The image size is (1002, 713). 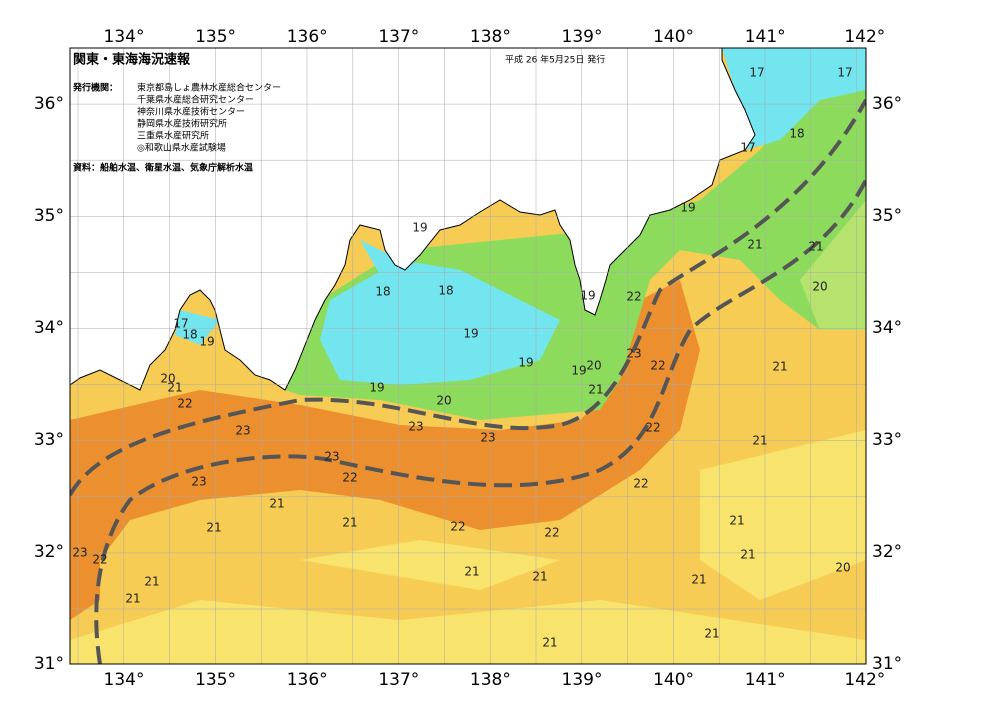 I want to click on issuer-name: 三重県水産研究所, so click(x=173, y=136).